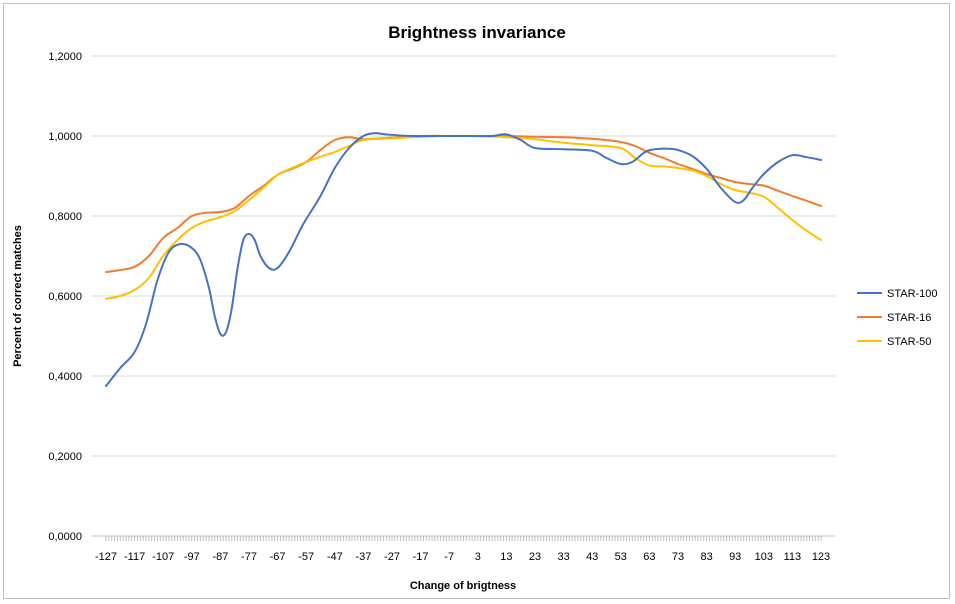  Describe the element at coordinates (563, 557) in the screenshot. I see `x-tick-label: 33` at that location.